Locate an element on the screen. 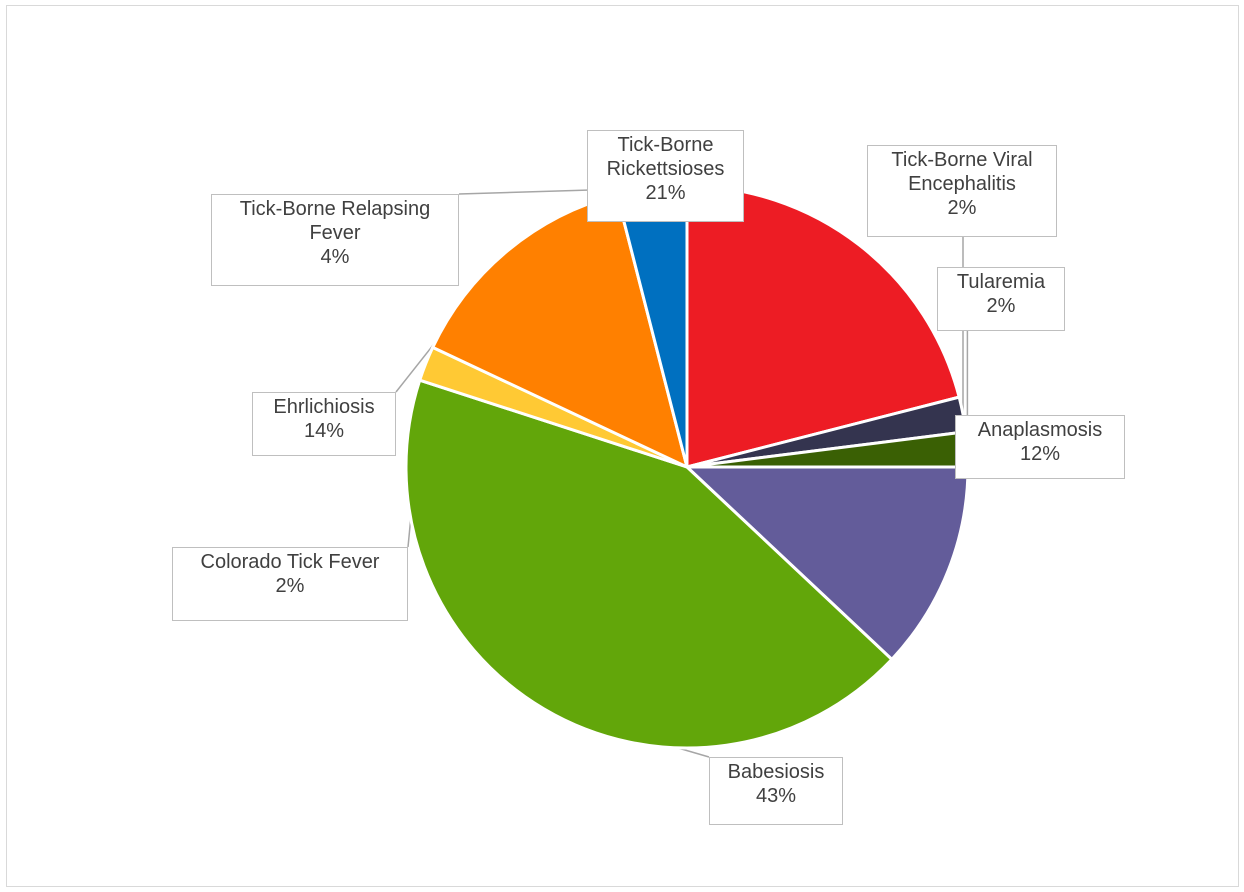  data-label-percent: 21% is located at coordinates (665, 193).